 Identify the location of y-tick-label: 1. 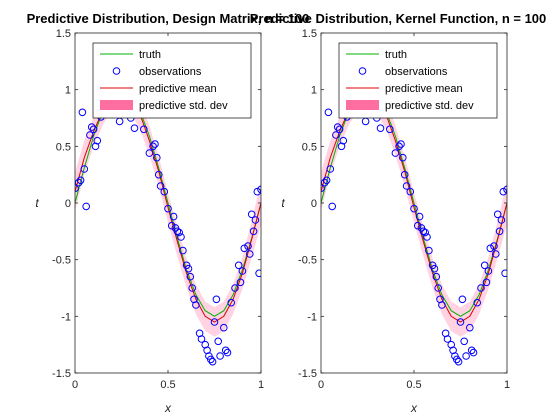
(314, 91).